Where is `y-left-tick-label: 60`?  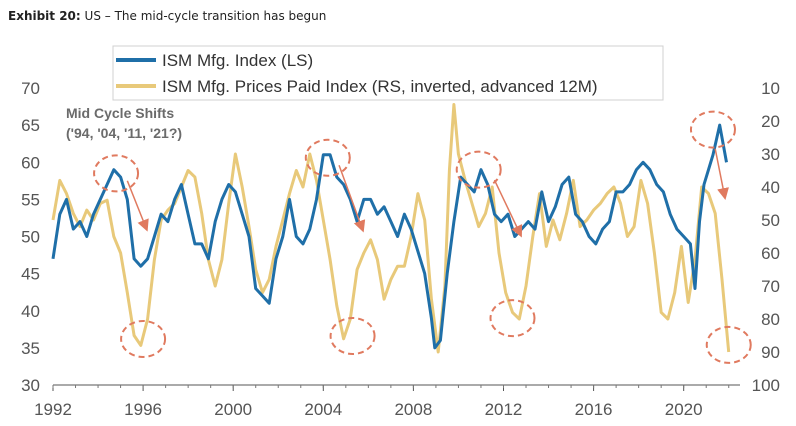 y-left-tick-label: 60 is located at coordinates (30, 162).